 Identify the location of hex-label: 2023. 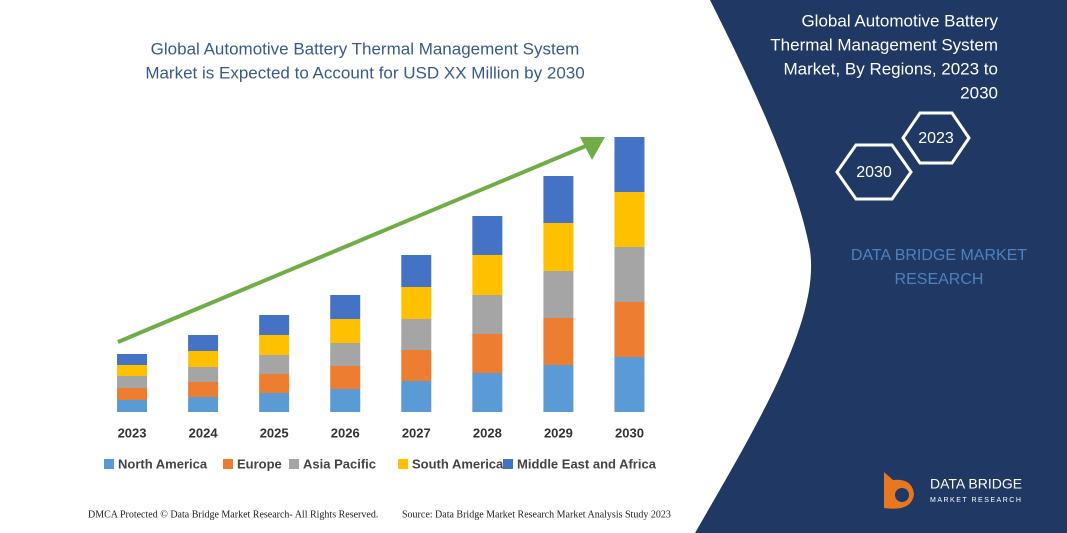
(936, 138).